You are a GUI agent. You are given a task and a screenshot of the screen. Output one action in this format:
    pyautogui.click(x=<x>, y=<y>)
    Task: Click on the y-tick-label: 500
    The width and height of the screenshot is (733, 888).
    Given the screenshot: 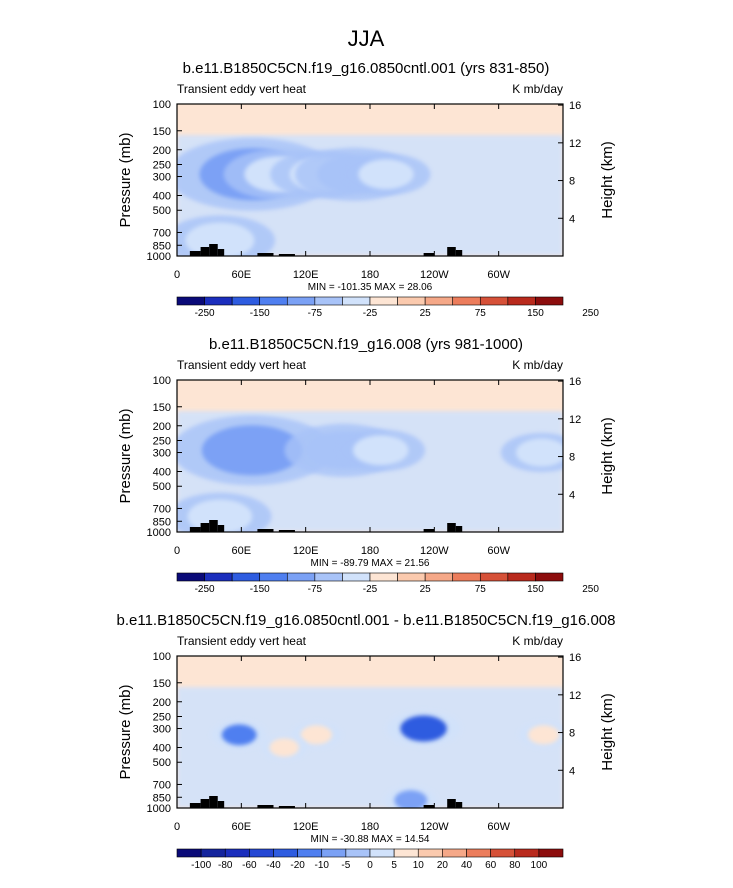 What is the action you would take?
    pyautogui.click(x=162, y=763)
    